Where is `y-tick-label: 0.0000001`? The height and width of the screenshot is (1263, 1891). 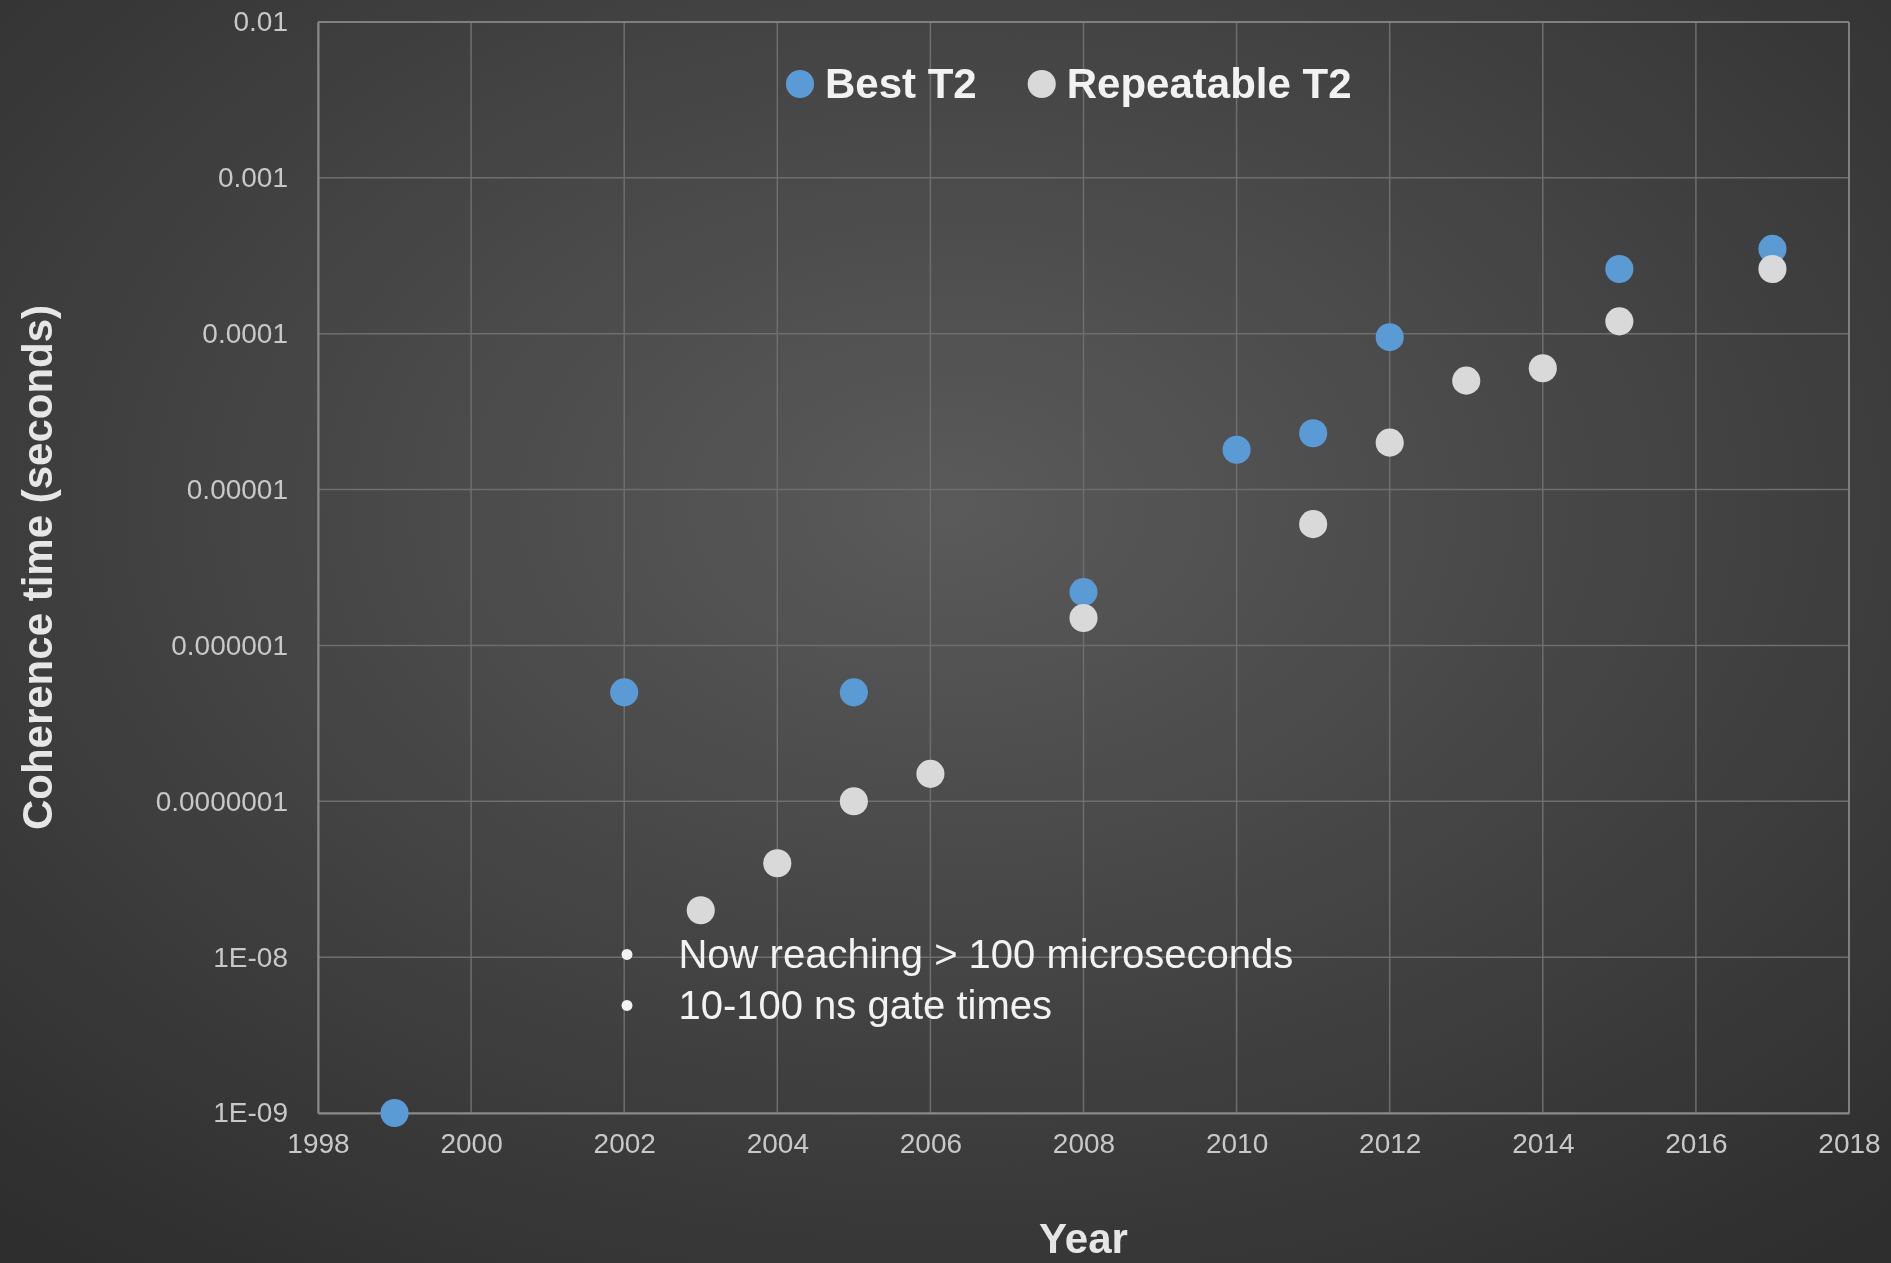
y-tick-label: 0.0000001 is located at coordinates (221, 801).